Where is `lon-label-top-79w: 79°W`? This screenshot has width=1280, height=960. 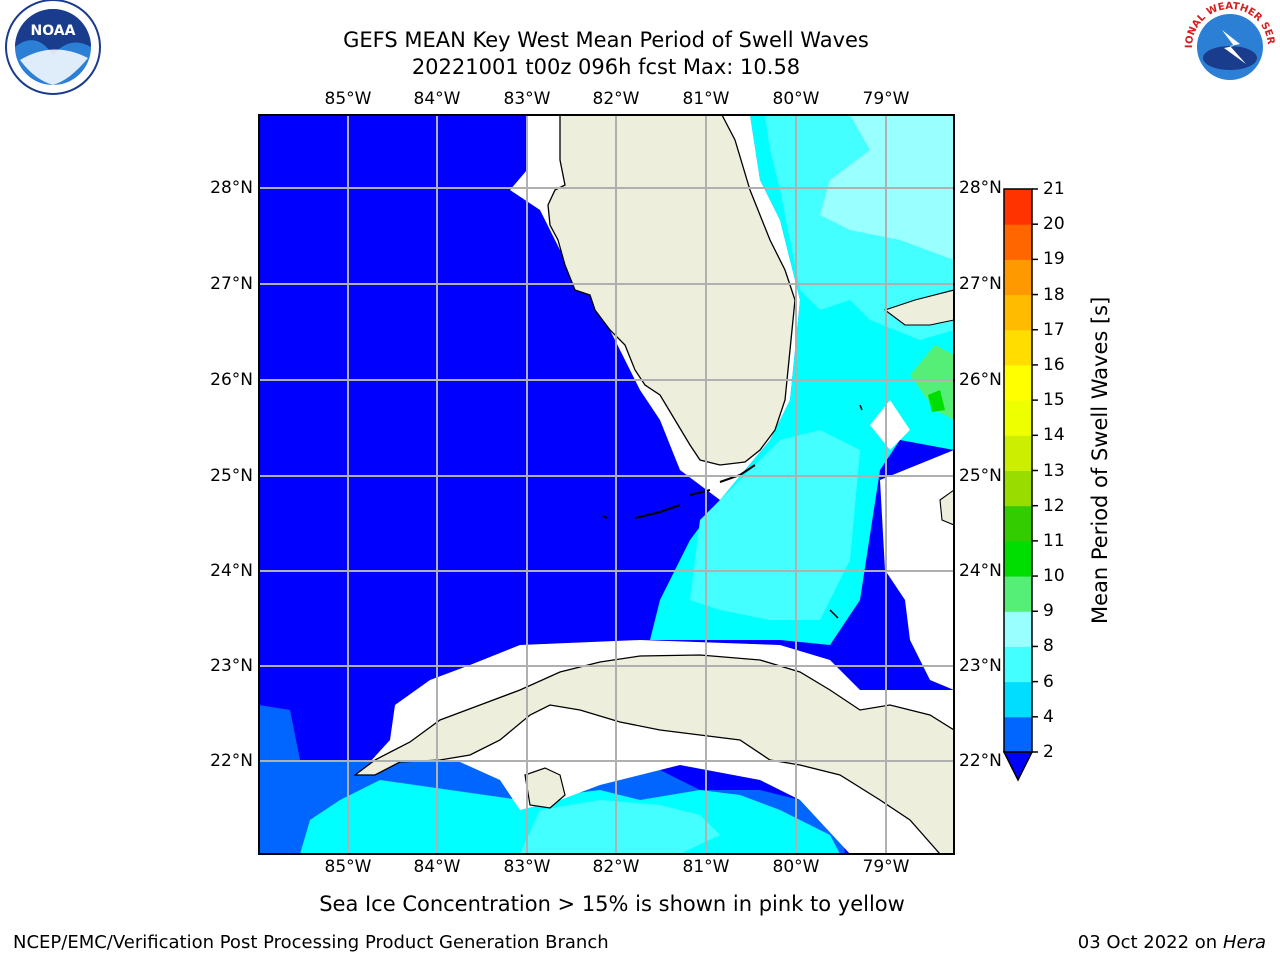 lon-label-top-79w: 79°W is located at coordinates (886, 99).